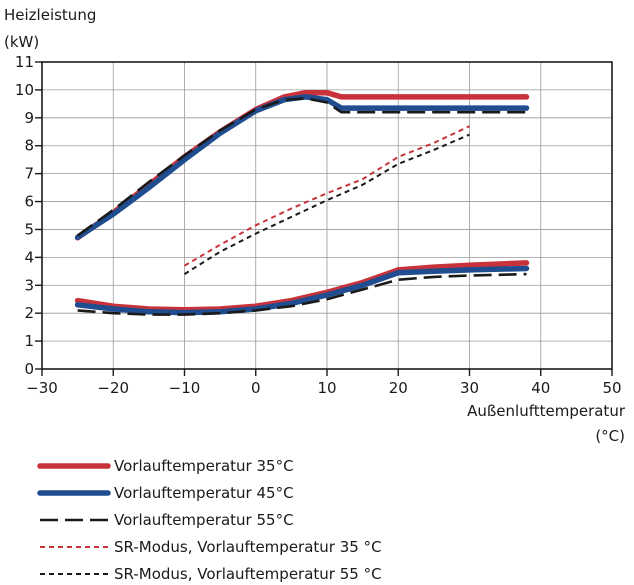 This screenshot has width=634, height=585. Describe the element at coordinates (546, 411) in the screenshot. I see `x-axis-title-line1: Außenlufttemperatur` at that location.